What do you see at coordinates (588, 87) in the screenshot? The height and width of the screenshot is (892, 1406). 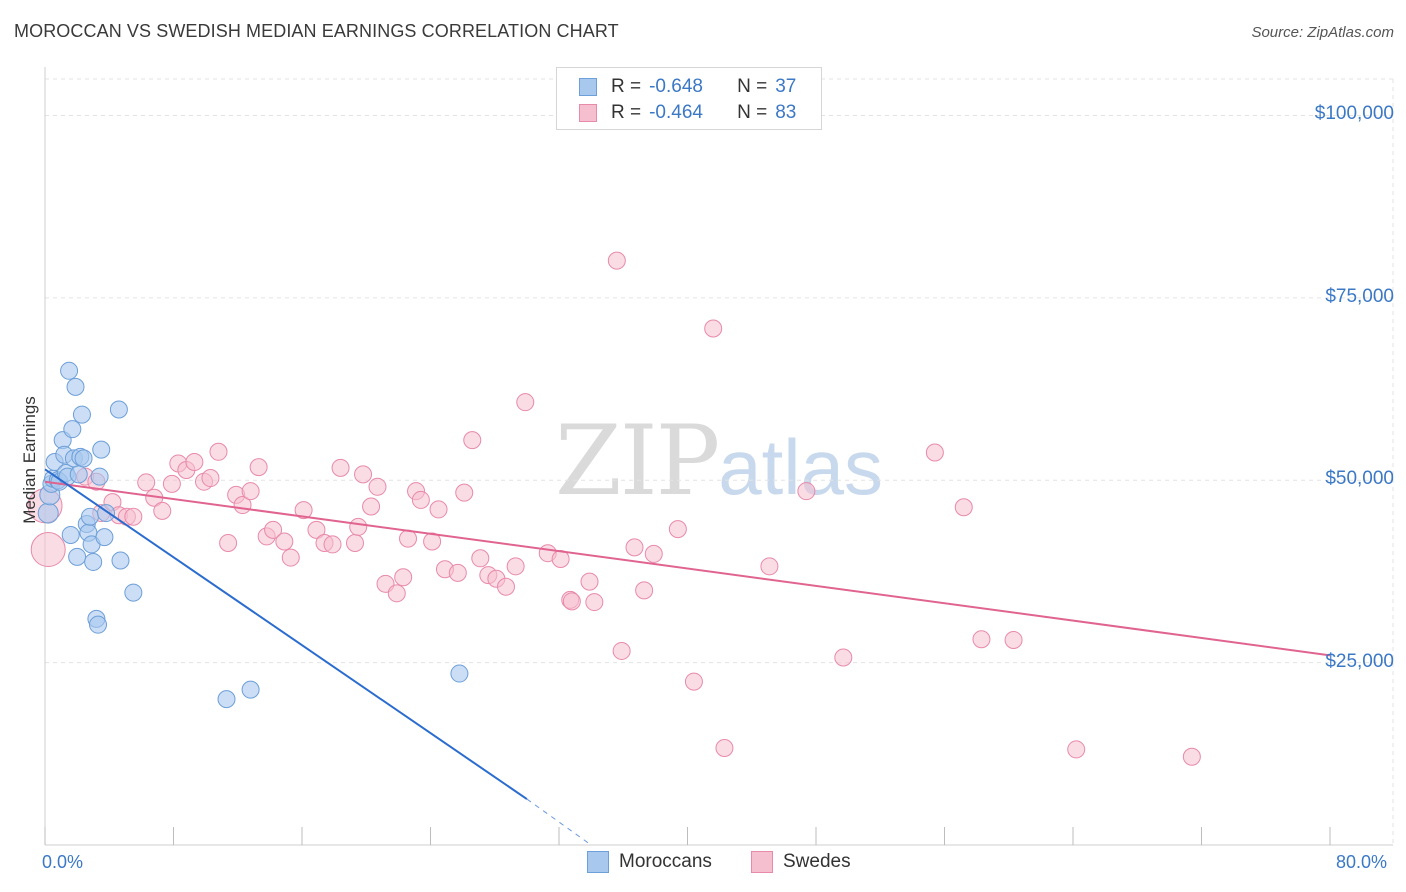 I see `legend-swatch-moroccans` at bounding box center [588, 87].